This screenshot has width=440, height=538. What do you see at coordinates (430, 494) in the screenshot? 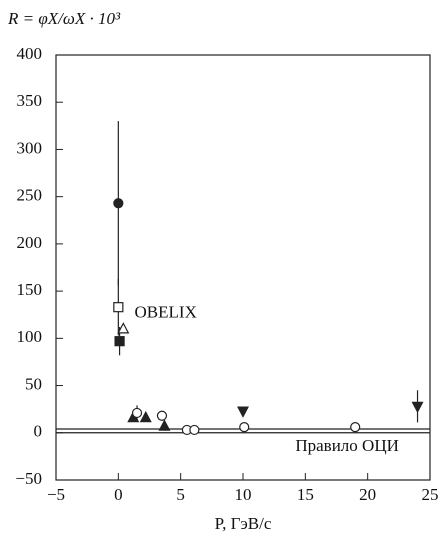
I see `x-tick-label: 25` at bounding box center [430, 494].